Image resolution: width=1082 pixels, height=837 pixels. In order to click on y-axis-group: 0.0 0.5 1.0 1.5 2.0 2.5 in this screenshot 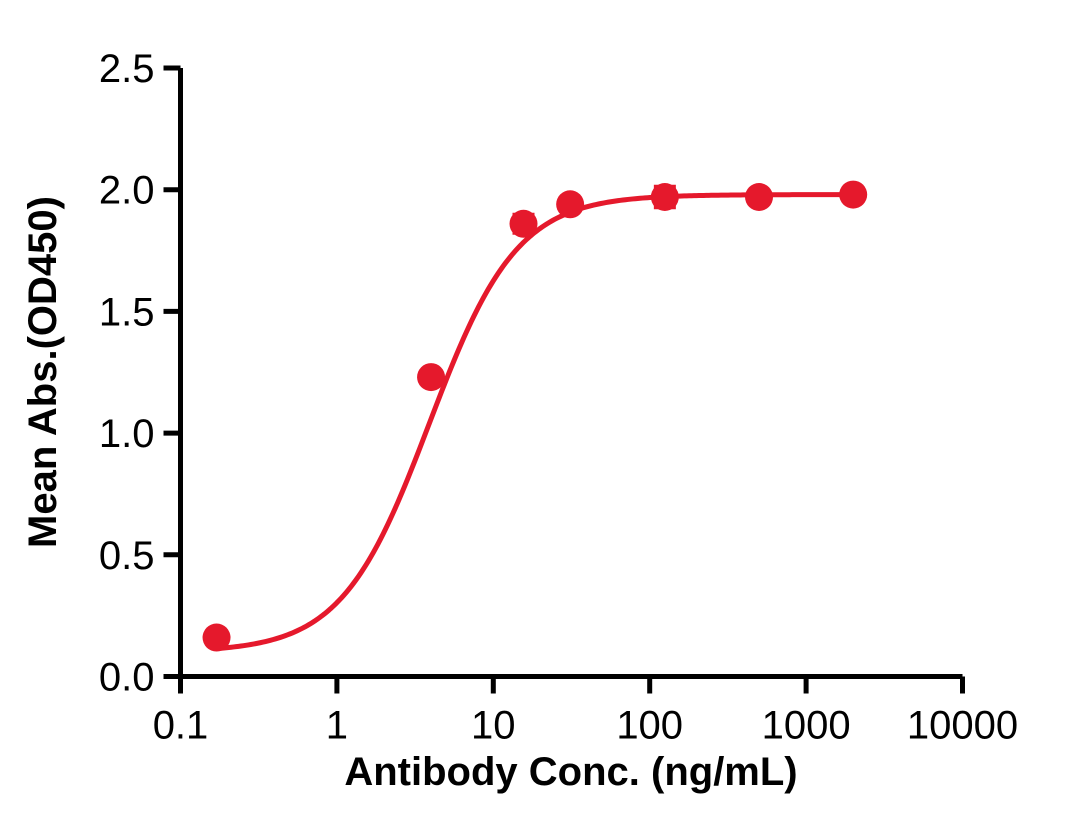, I will do `click(141, 373)`.